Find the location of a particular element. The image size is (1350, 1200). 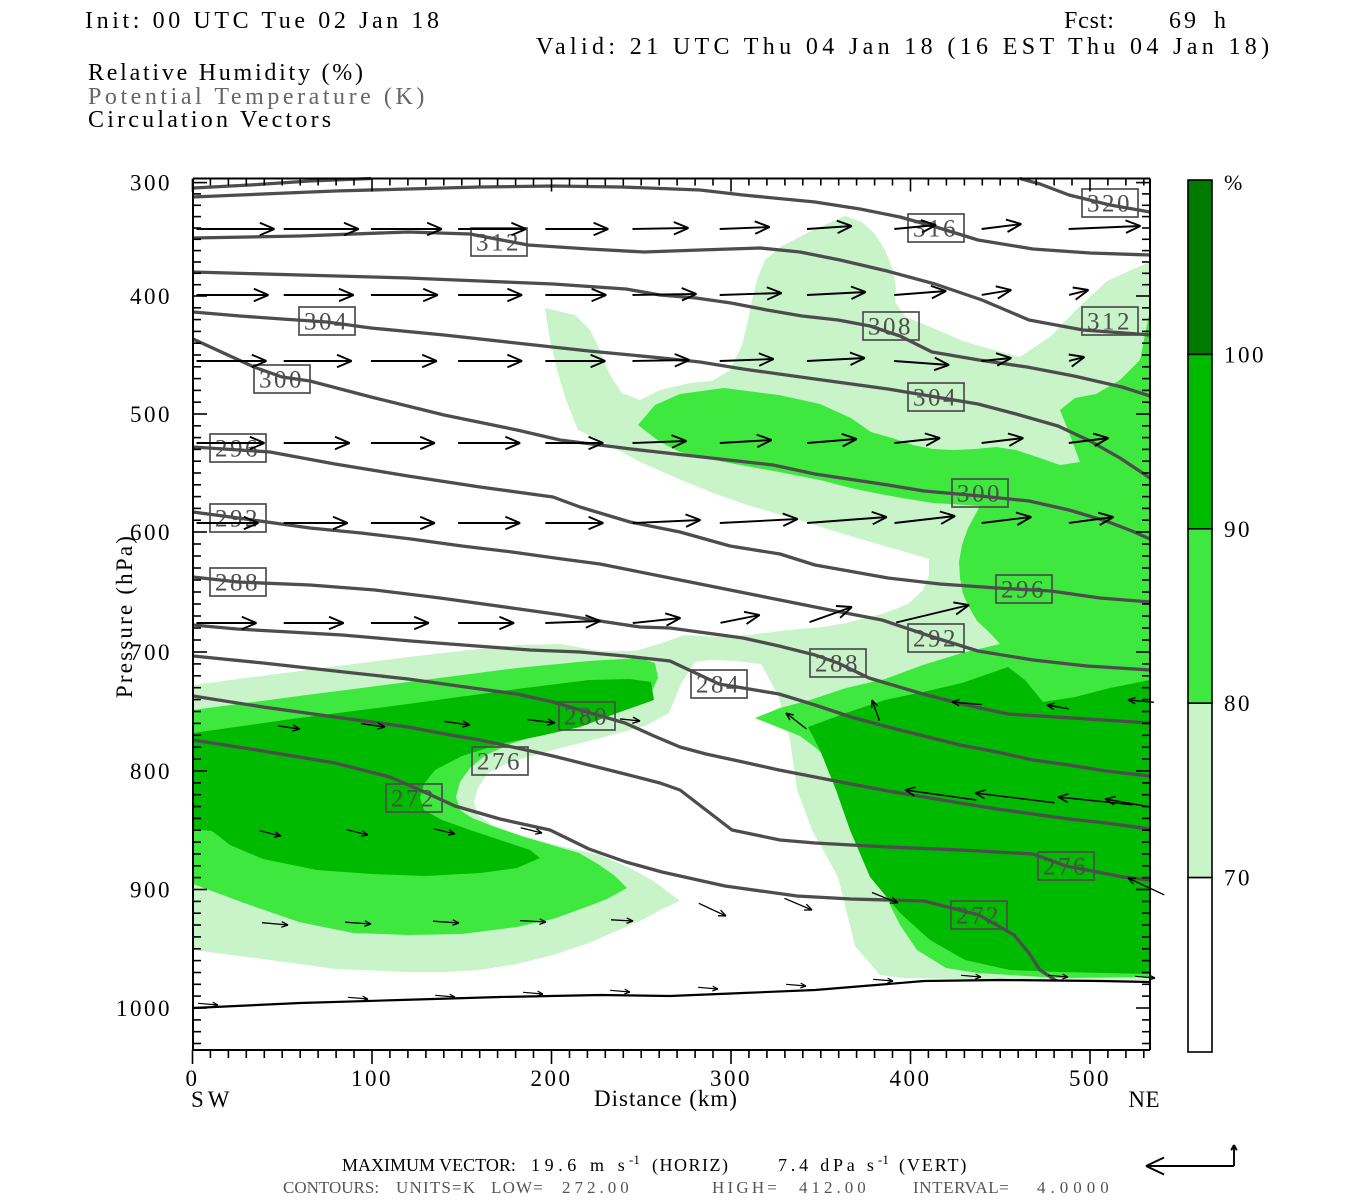

svg-text: Pressure (hPa) is located at coordinates (124, 616).